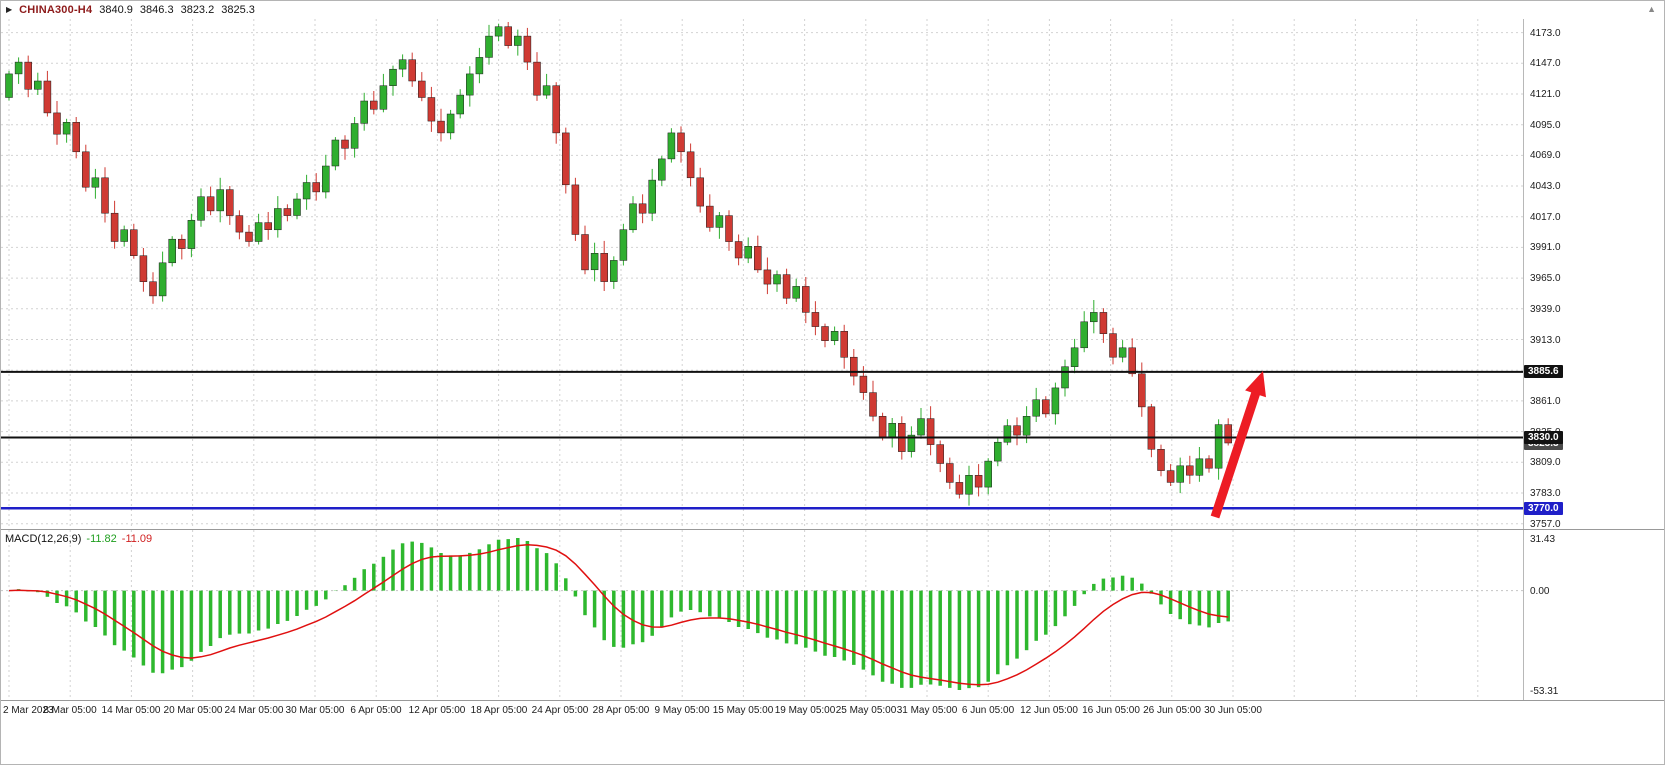 This screenshot has width=1665, height=765. Describe the element at coordinates (743, 710) in the screenshot. I see `time-axis-label: 15 May 05:00` at that location.